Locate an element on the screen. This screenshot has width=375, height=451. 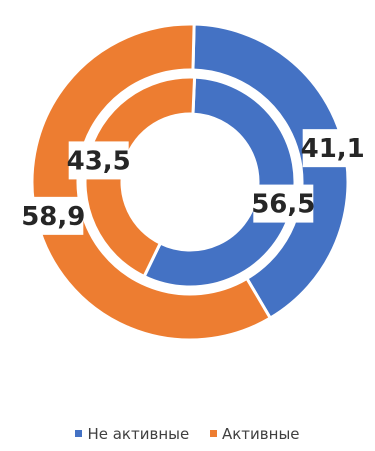
outer-data-label-0: 41,1 is located at coordinates (333, 149).